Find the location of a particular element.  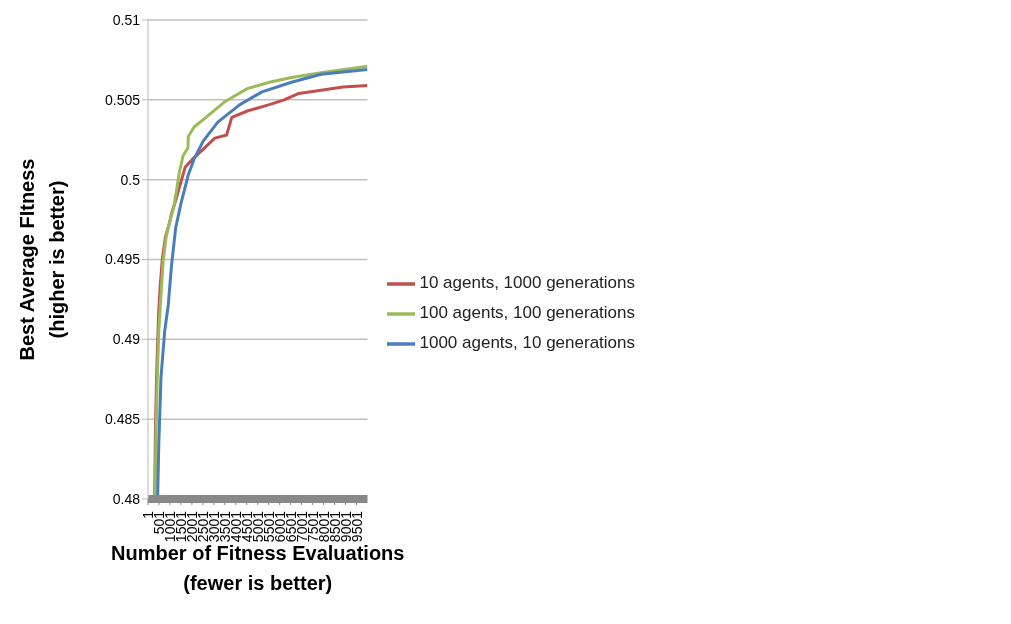

legend-label: 10 agents, 1000 generations is located at coordinates (527, 282).